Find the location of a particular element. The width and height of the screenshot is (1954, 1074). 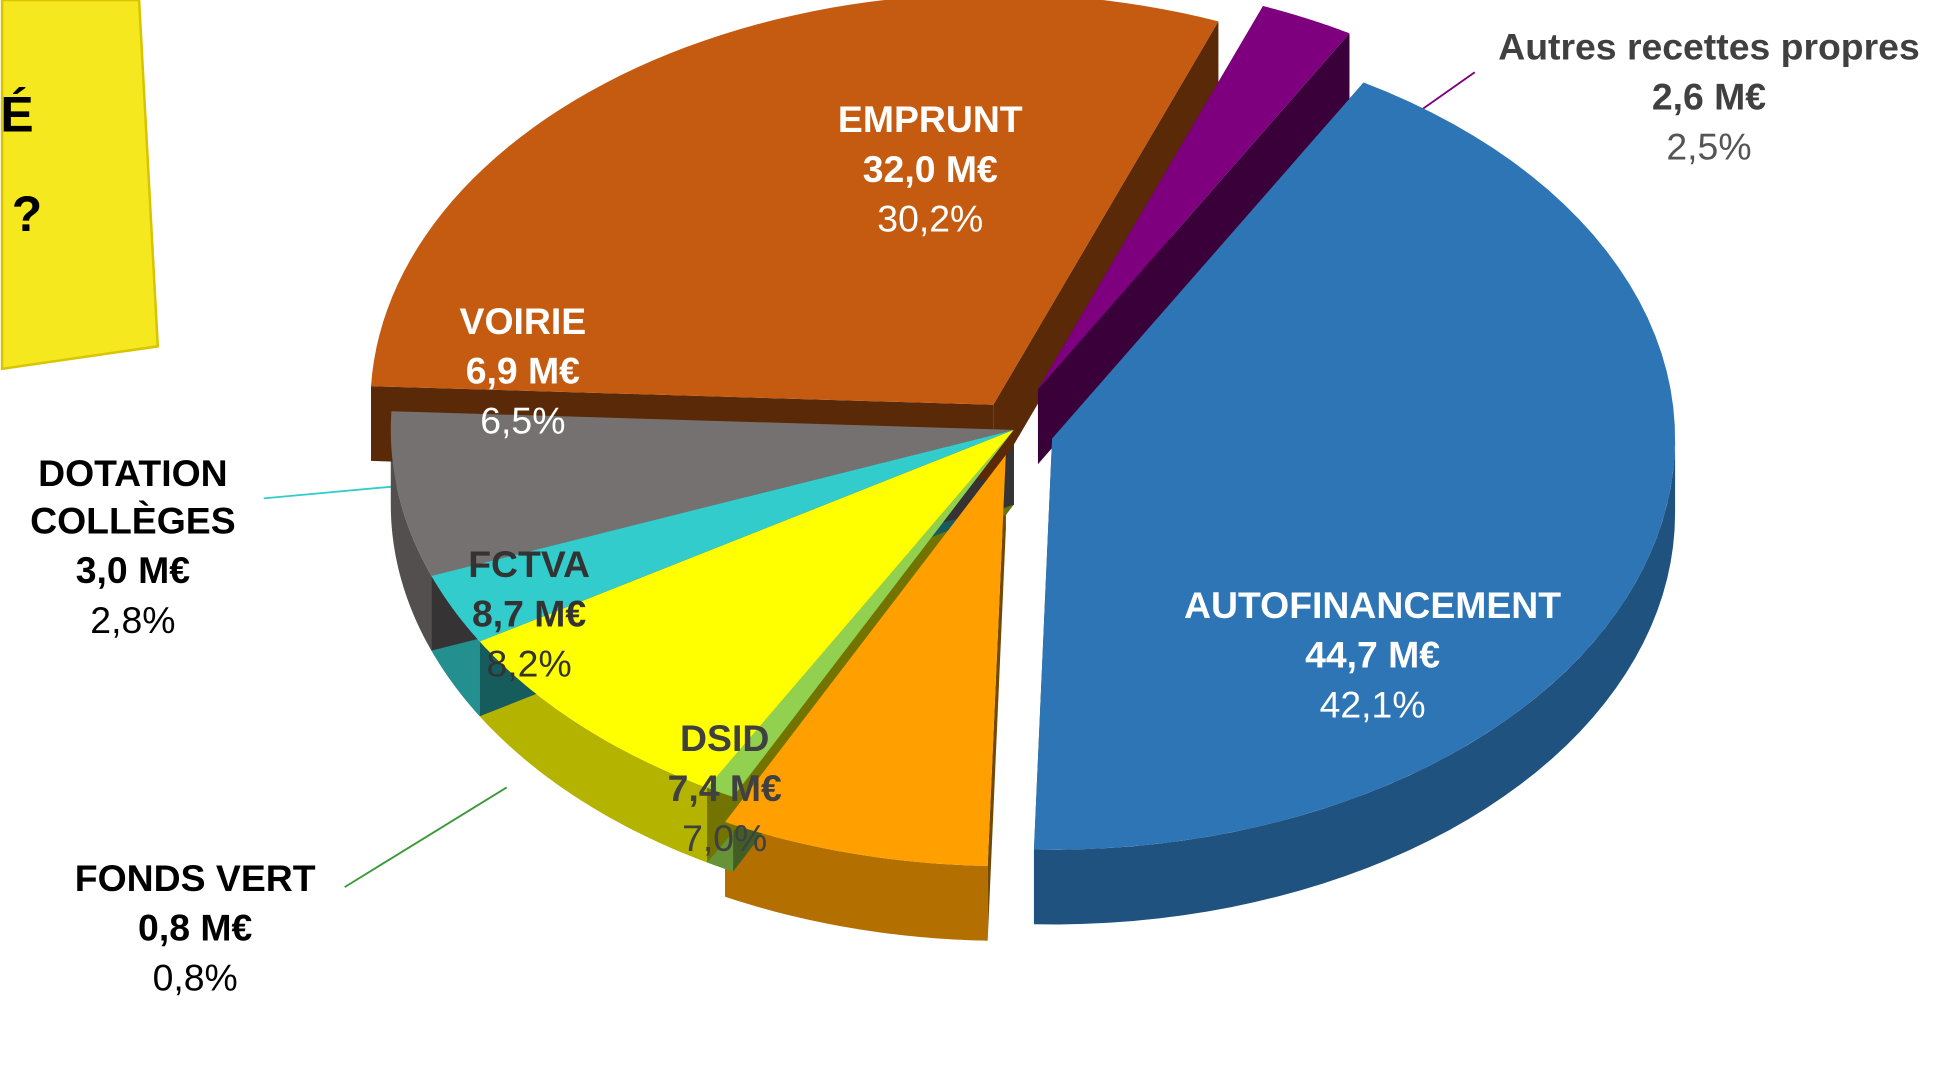

share-label: 6,5% is located at coordinates (522, 420).